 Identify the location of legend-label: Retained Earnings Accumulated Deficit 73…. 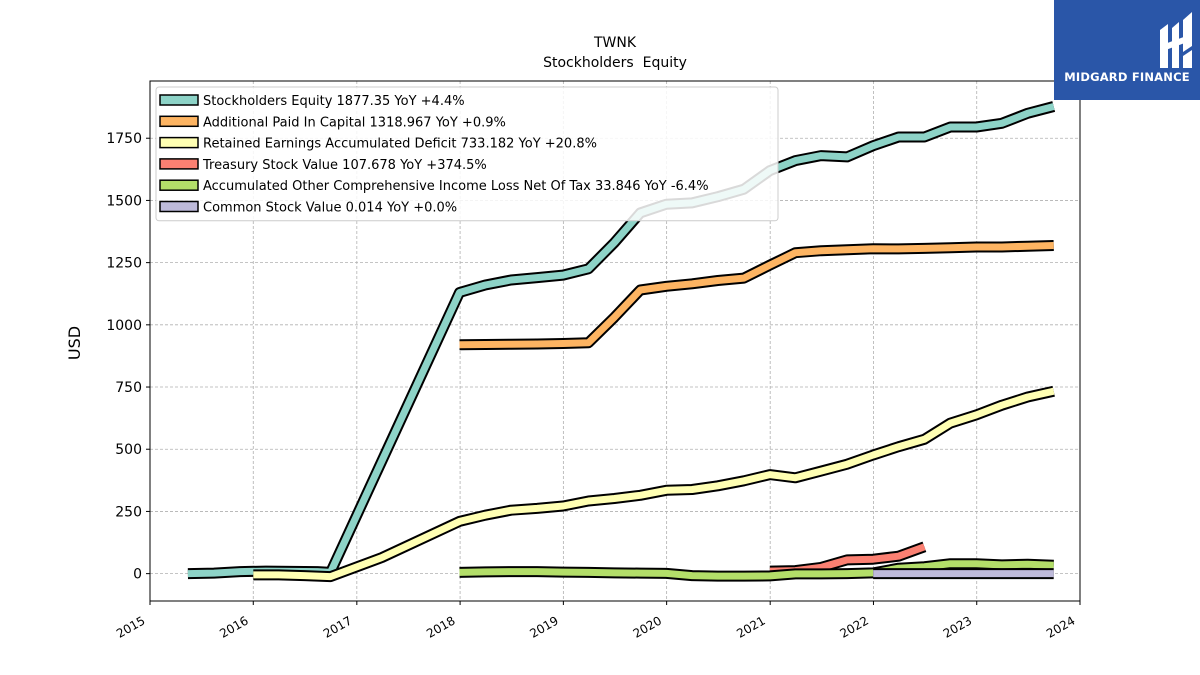
(400, 144).